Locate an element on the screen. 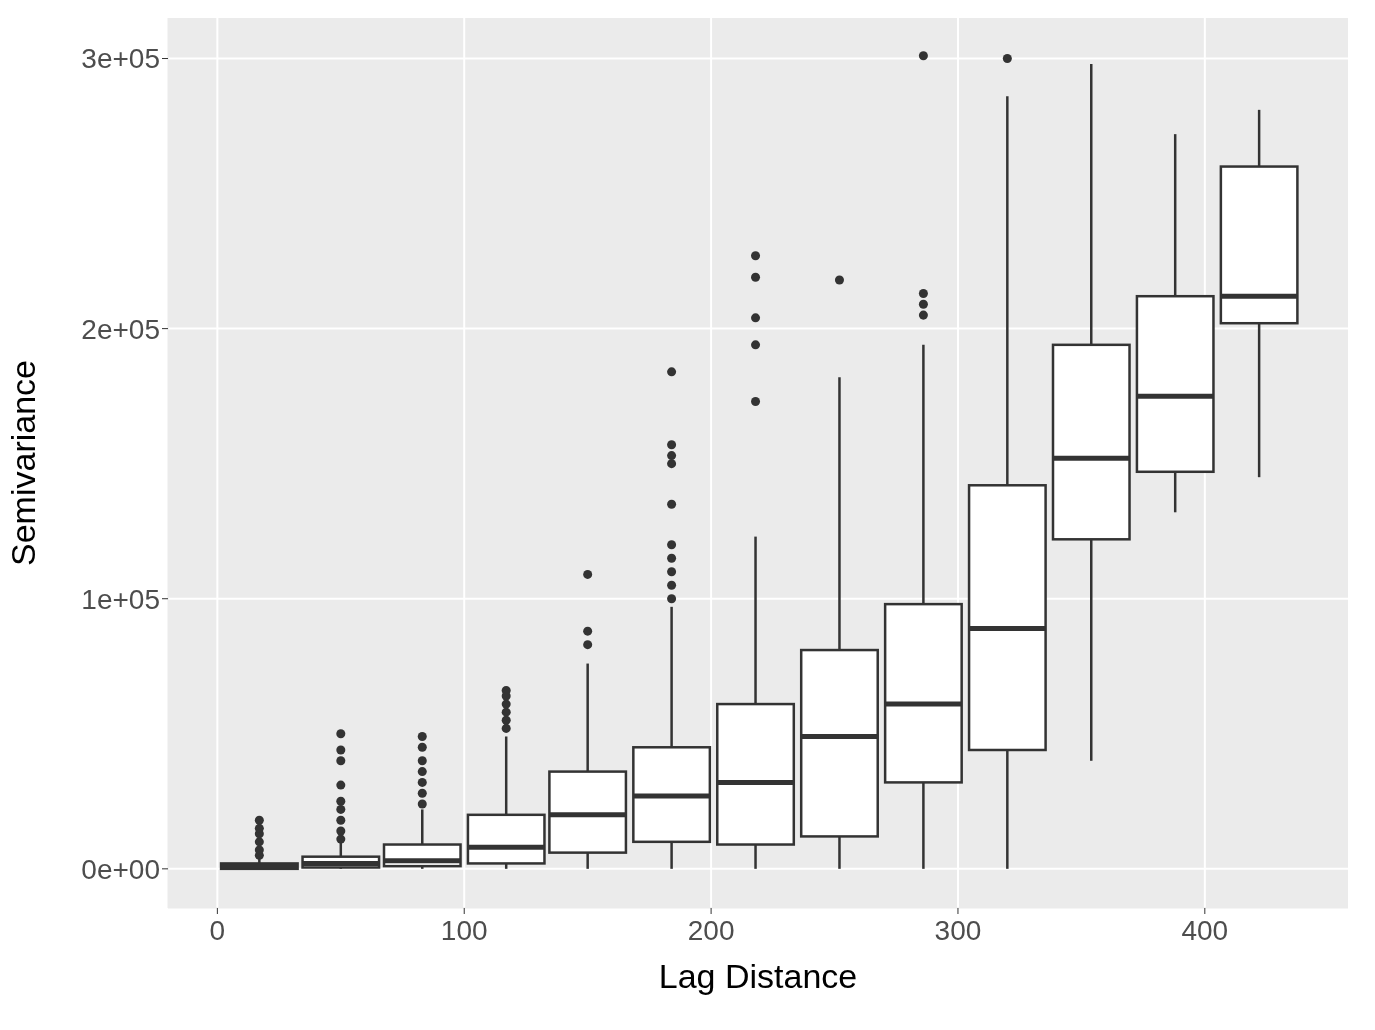 The image size is (1375, 1030). y-tick-label: 1e+05 is located at coordinates (120, 599).